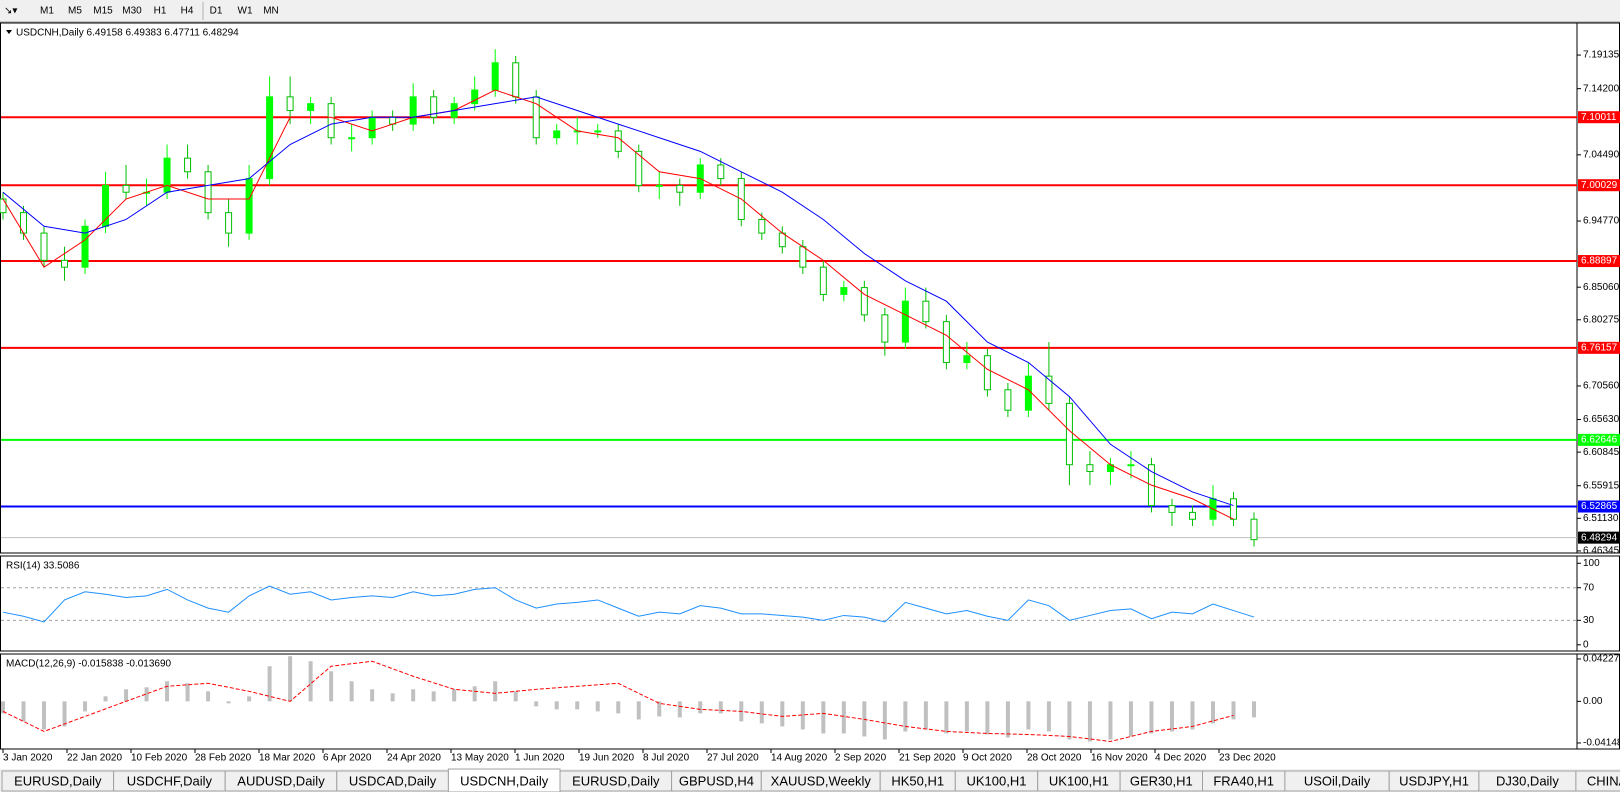  I want to click on tab-label: USDCHF,Daily, so click(170, 780).